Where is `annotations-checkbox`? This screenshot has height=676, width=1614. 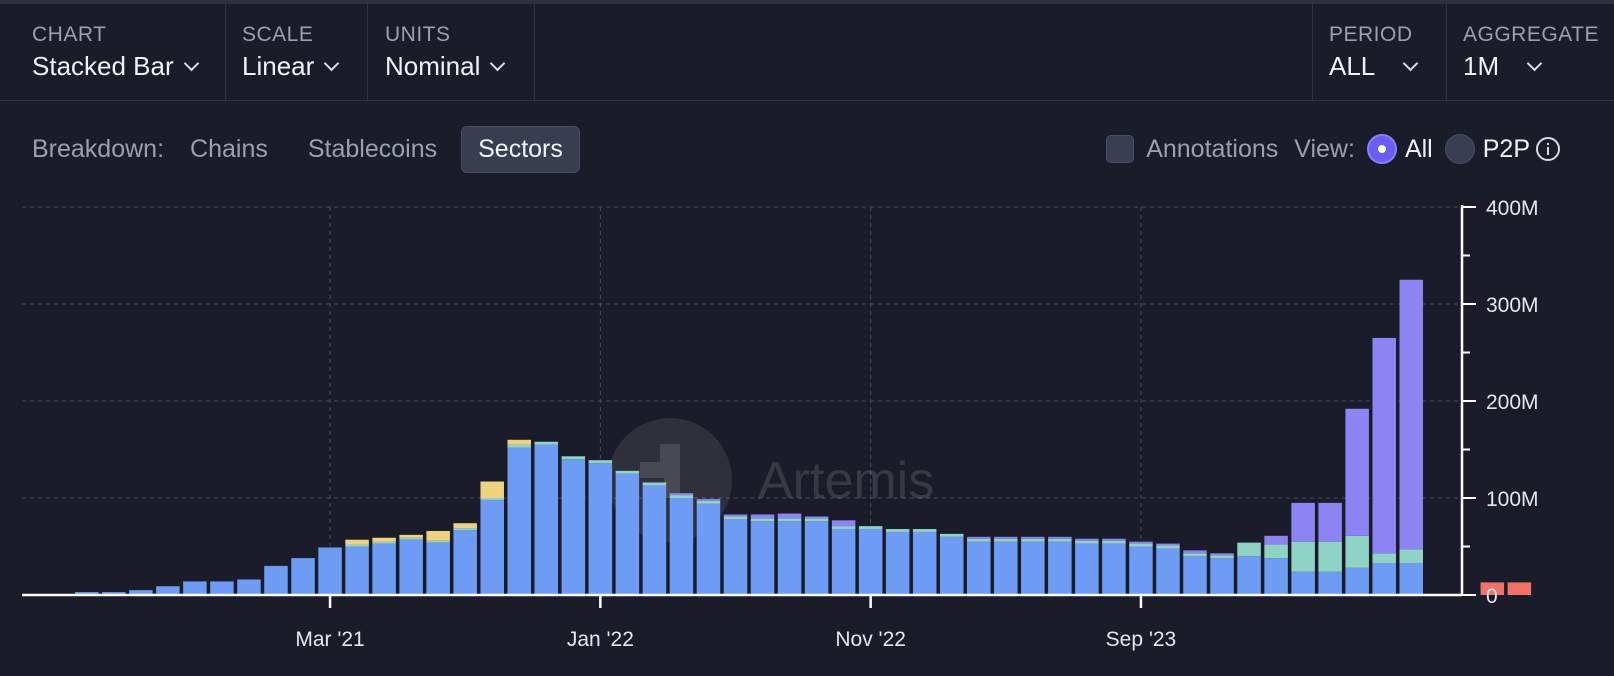 annotations-checkbox is located at coordinates (1120, 149).